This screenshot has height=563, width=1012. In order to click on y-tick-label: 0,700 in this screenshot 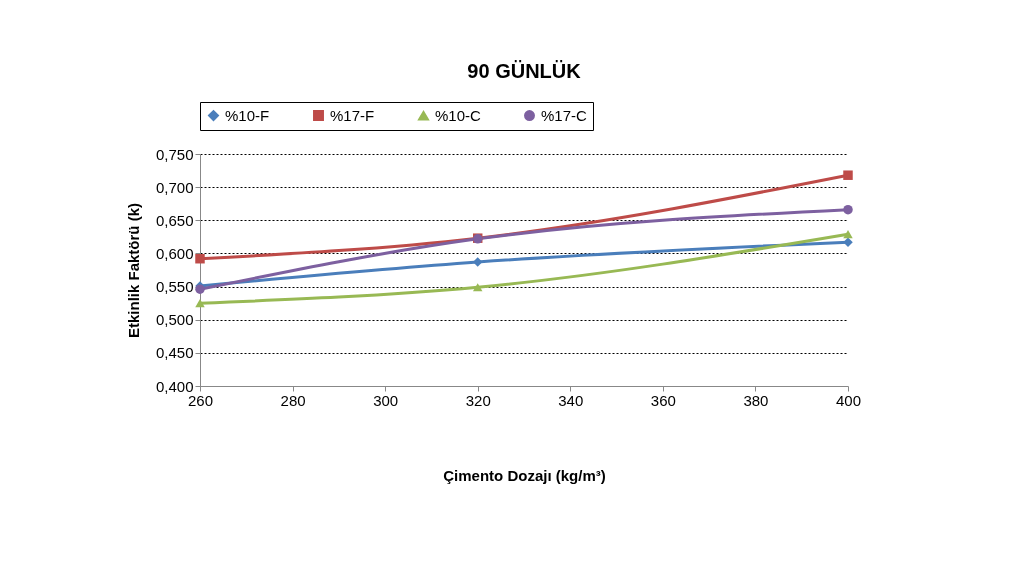, I will do `click(174, 187)`.